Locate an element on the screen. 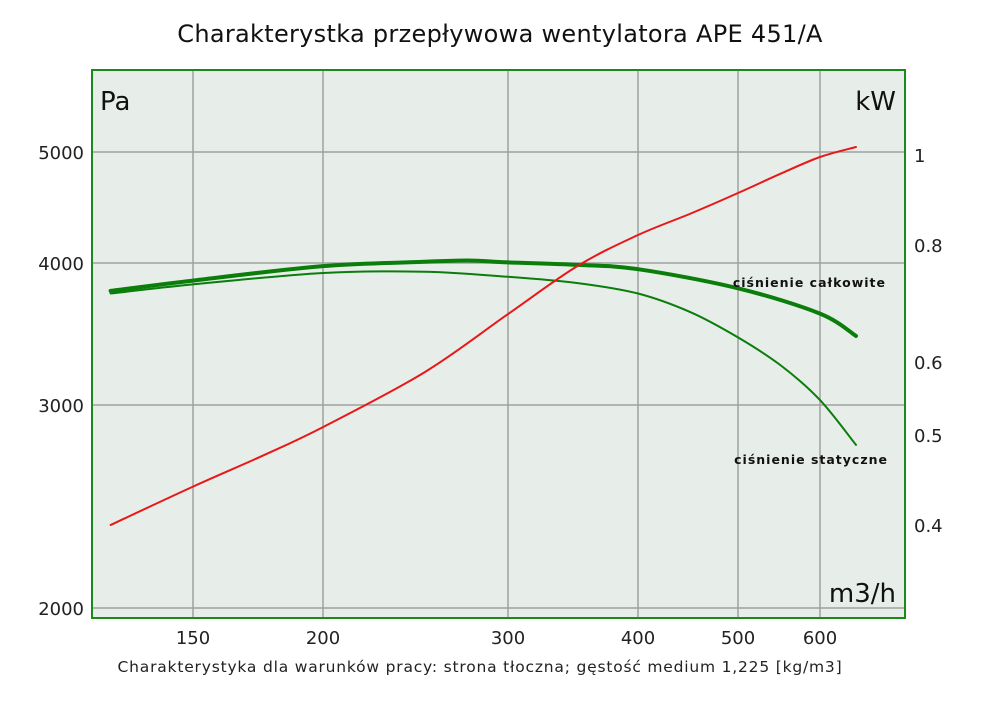  annotation-total-pressure: ciśnienie całkowite is located at coordinates (809, 282).